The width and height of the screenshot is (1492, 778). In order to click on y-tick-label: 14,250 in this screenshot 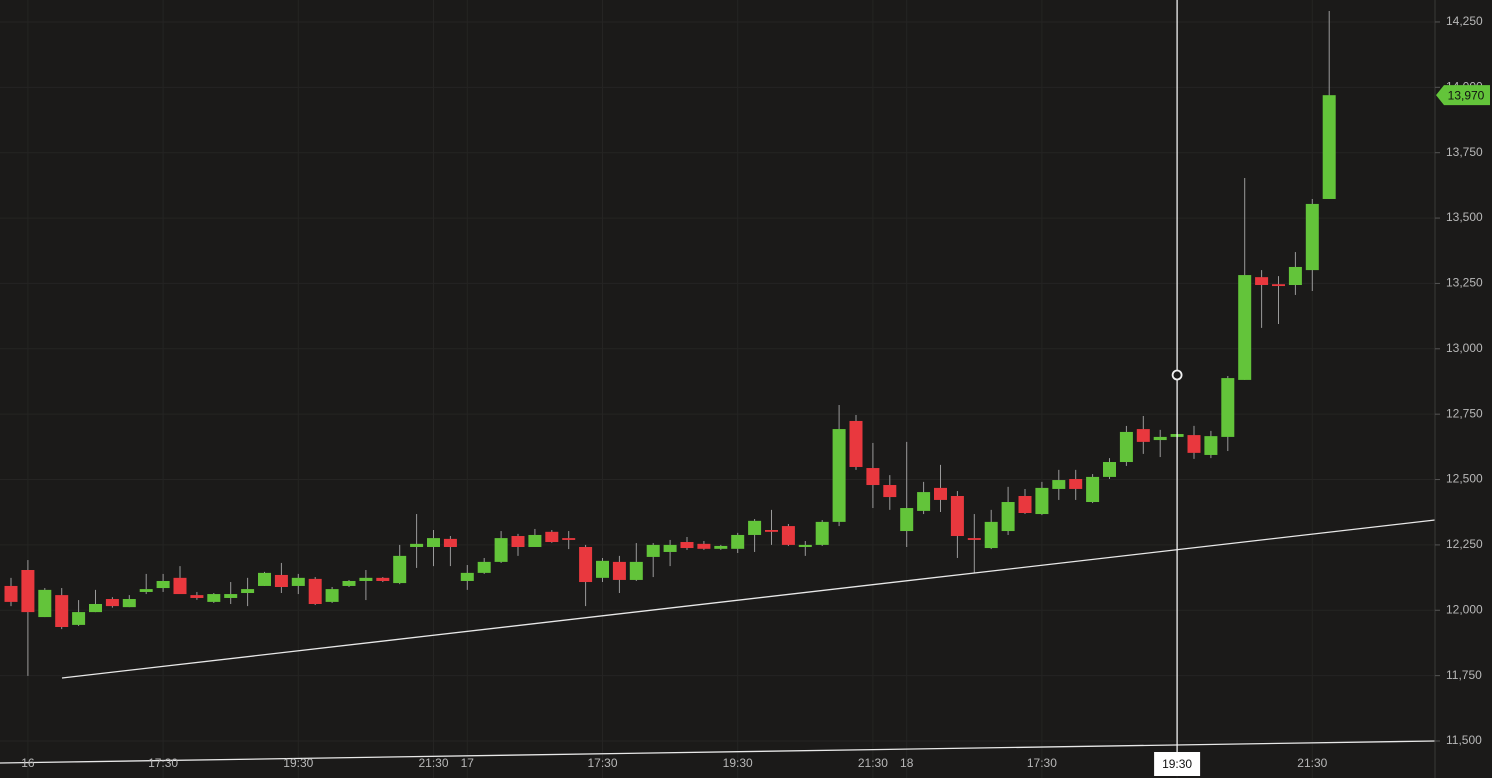, I will do `click(1464, 21)`.